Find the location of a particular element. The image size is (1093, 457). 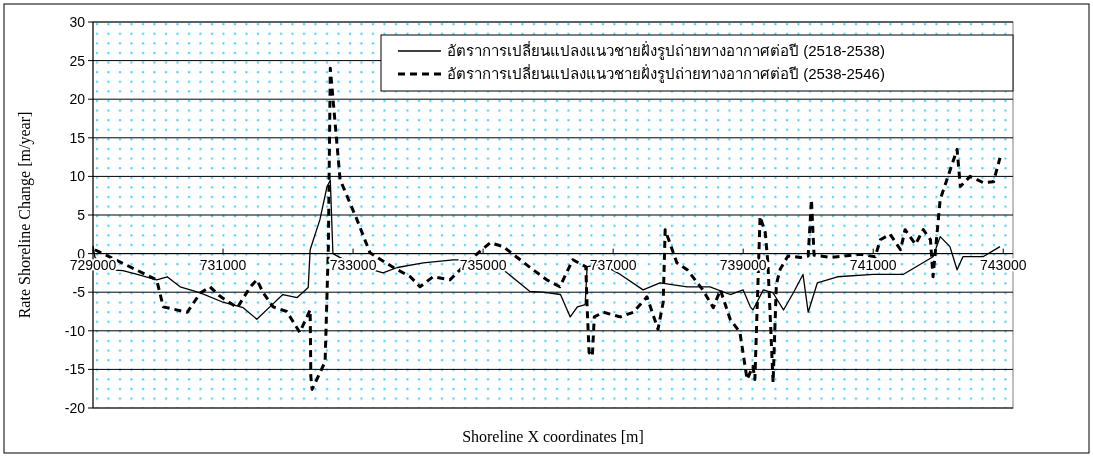

y-tick-label: -15 is located at coordinates (75, 369).